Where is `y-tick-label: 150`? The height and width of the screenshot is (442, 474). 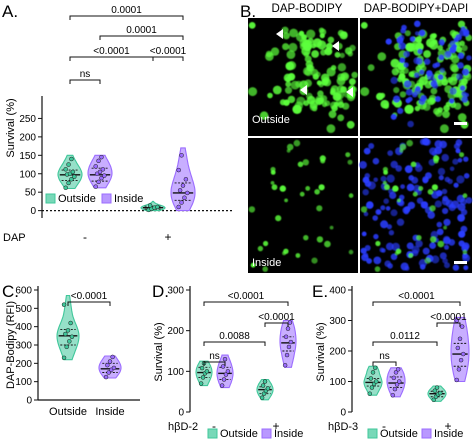
y-tick-label: 150 is located at coordinates (27, 156).